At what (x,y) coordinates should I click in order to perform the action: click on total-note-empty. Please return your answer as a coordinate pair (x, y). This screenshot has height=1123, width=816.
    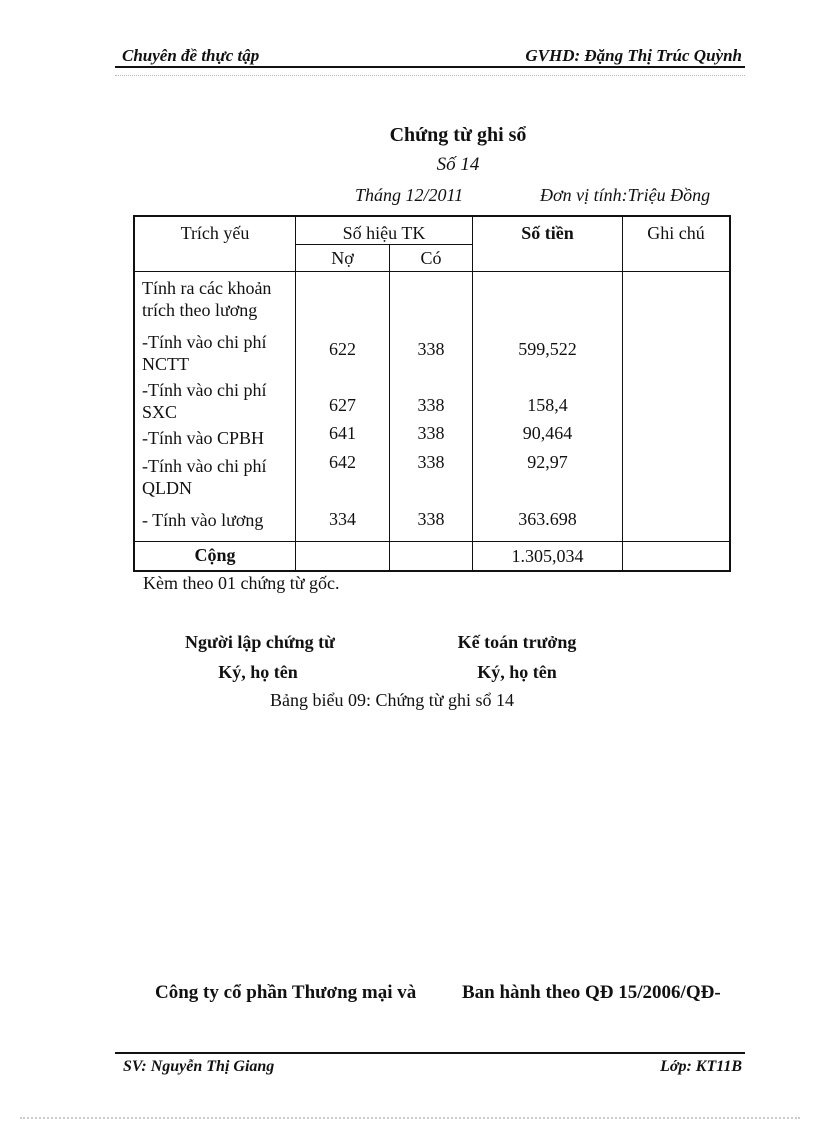
    Looking at the image, I should click on (676, 556).